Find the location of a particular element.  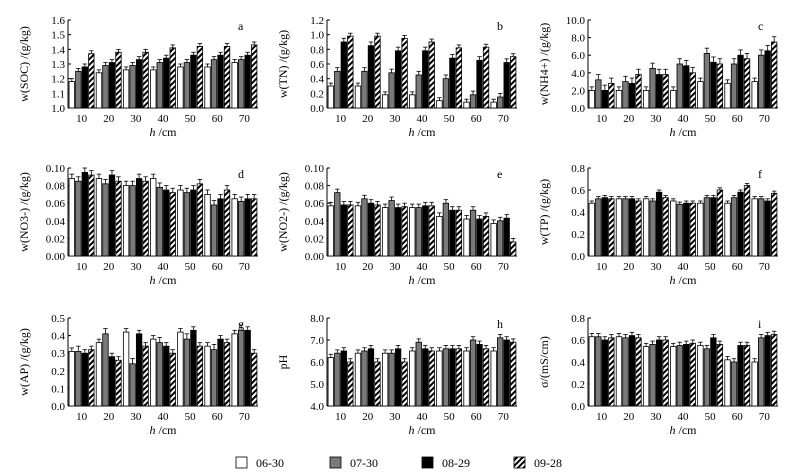

y-tick-label: 0.6 is located at coordinates (317, 65).